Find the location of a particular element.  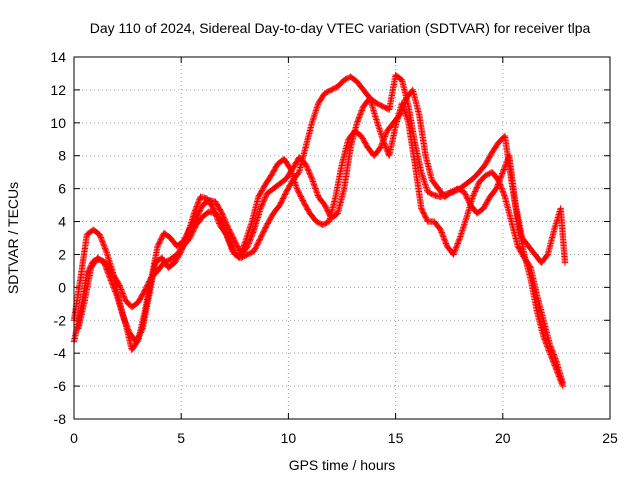

x-tick-label-25: 25 is located at coordinates (610, 438).